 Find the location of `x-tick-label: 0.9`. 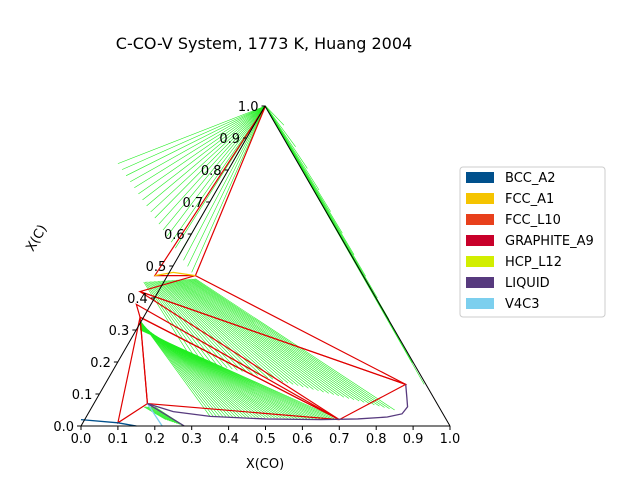

x-tick-label: 0.9 is located at coordinates (413, 439).